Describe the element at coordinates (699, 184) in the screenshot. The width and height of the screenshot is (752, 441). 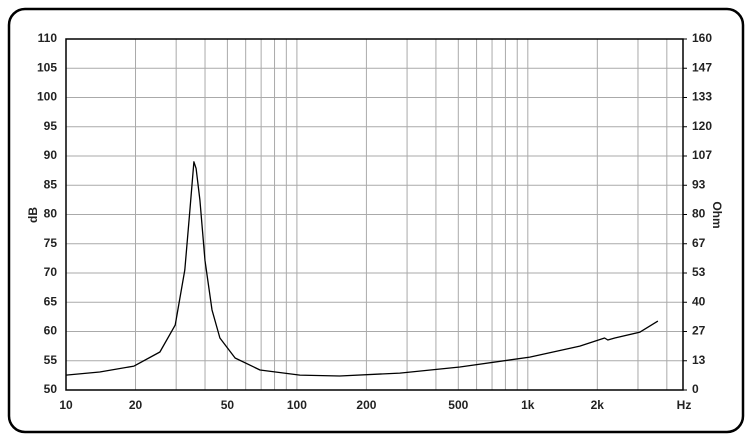
I see `y2-tick-label: 93` at that location.